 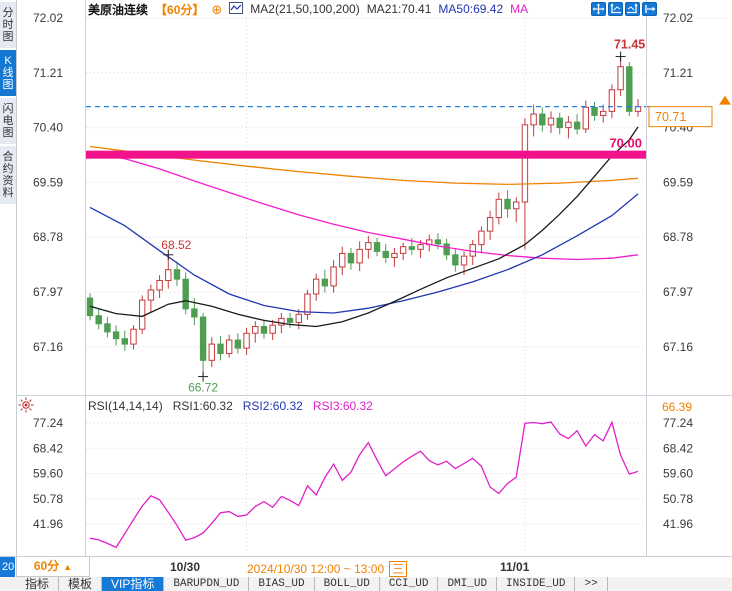 What do you see at coordinates (398, 569) in the screenshot?
I see `weekday-badge: 三` at bounding box center [398, 569].